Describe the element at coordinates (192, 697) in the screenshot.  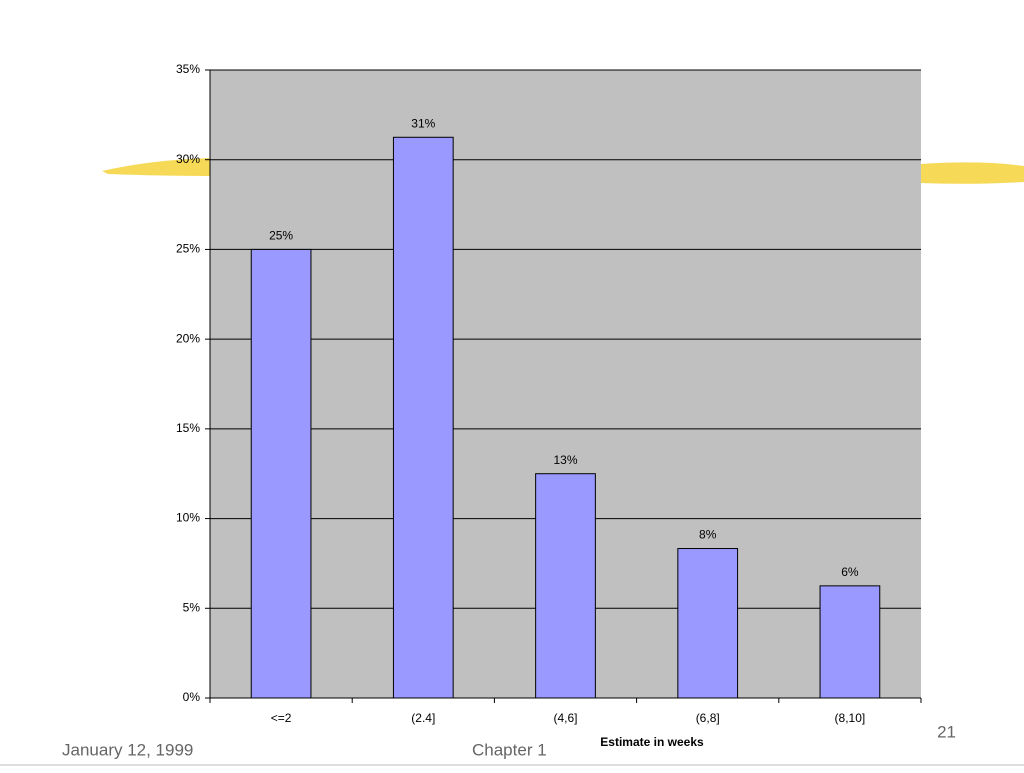
I see `y-tick-label: 0%` at that location.